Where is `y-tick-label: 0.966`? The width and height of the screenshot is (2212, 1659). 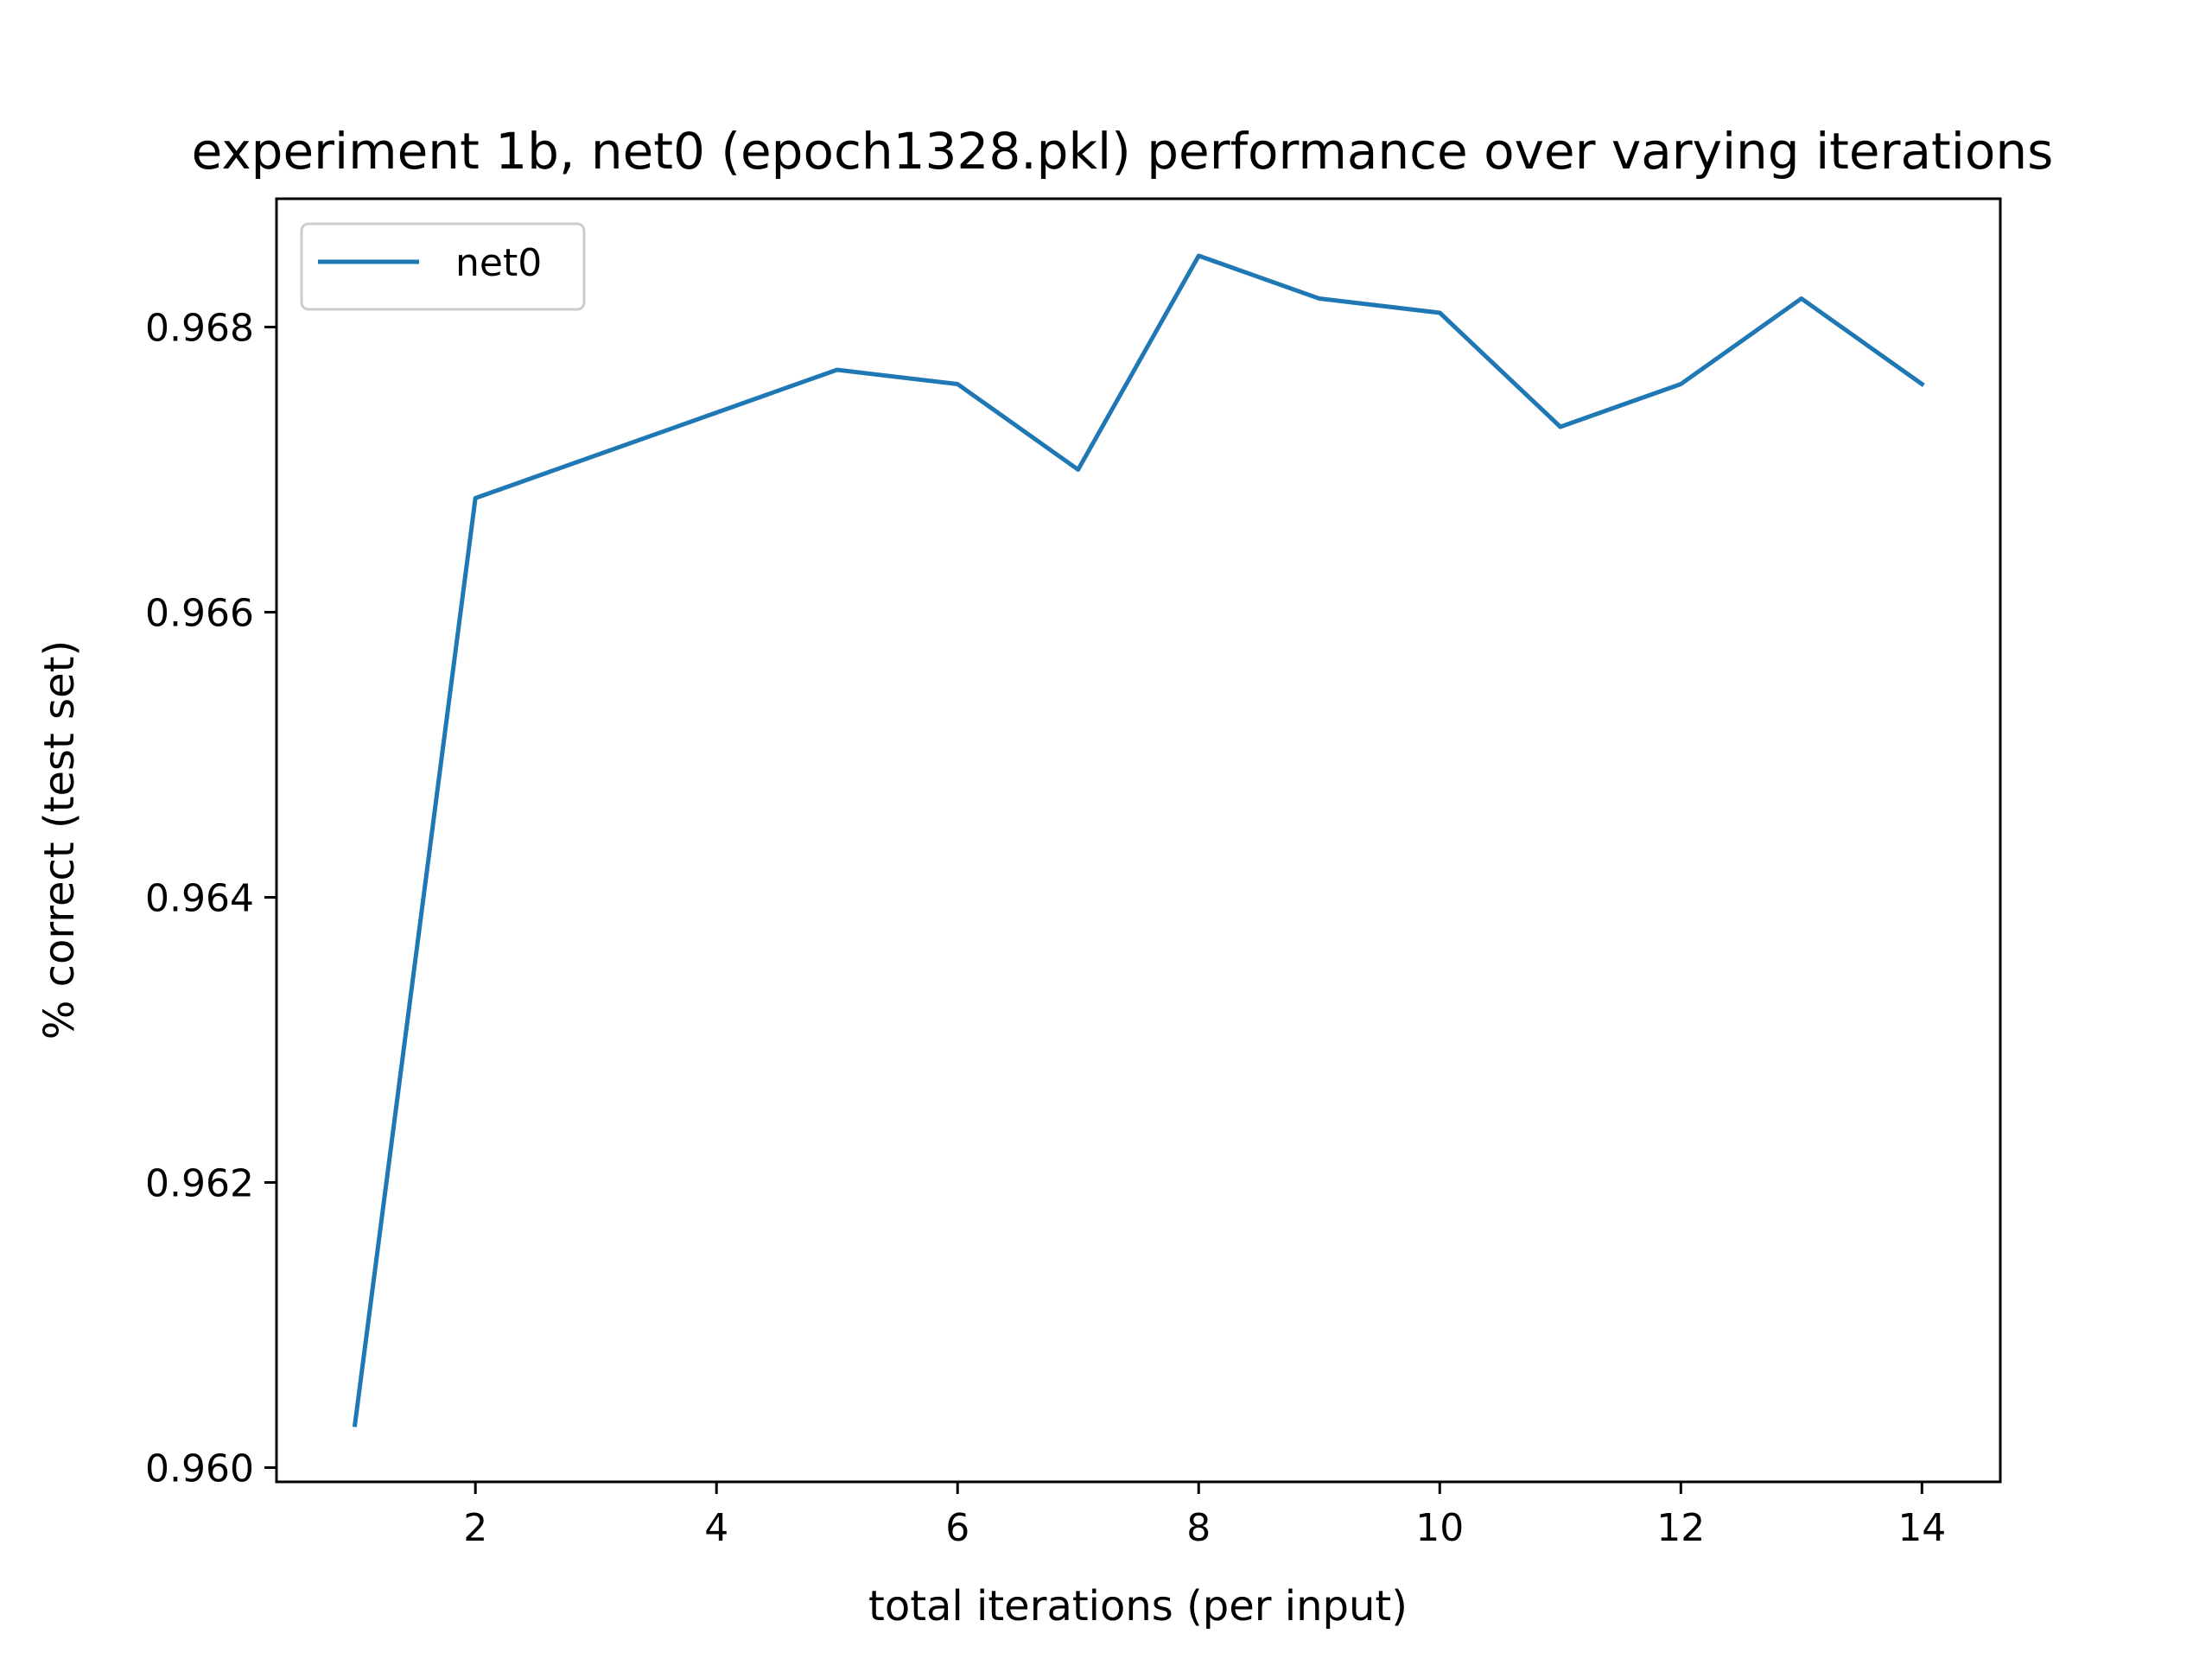
y-tick-label: 0.966 is located at coordinates (199, 614).